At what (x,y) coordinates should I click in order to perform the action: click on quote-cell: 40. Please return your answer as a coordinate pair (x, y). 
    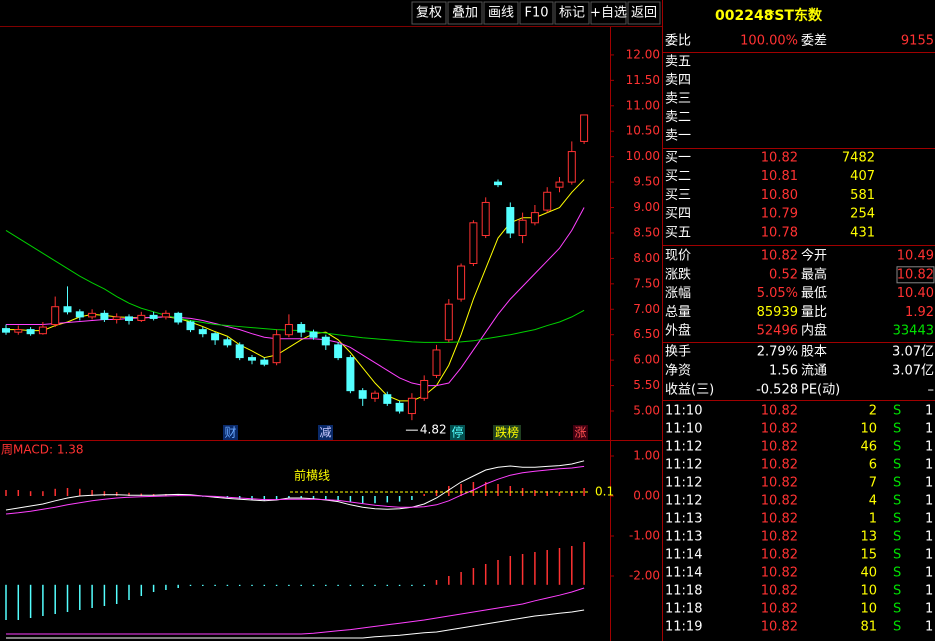
    Looking at the image, I should click on (868, 573).